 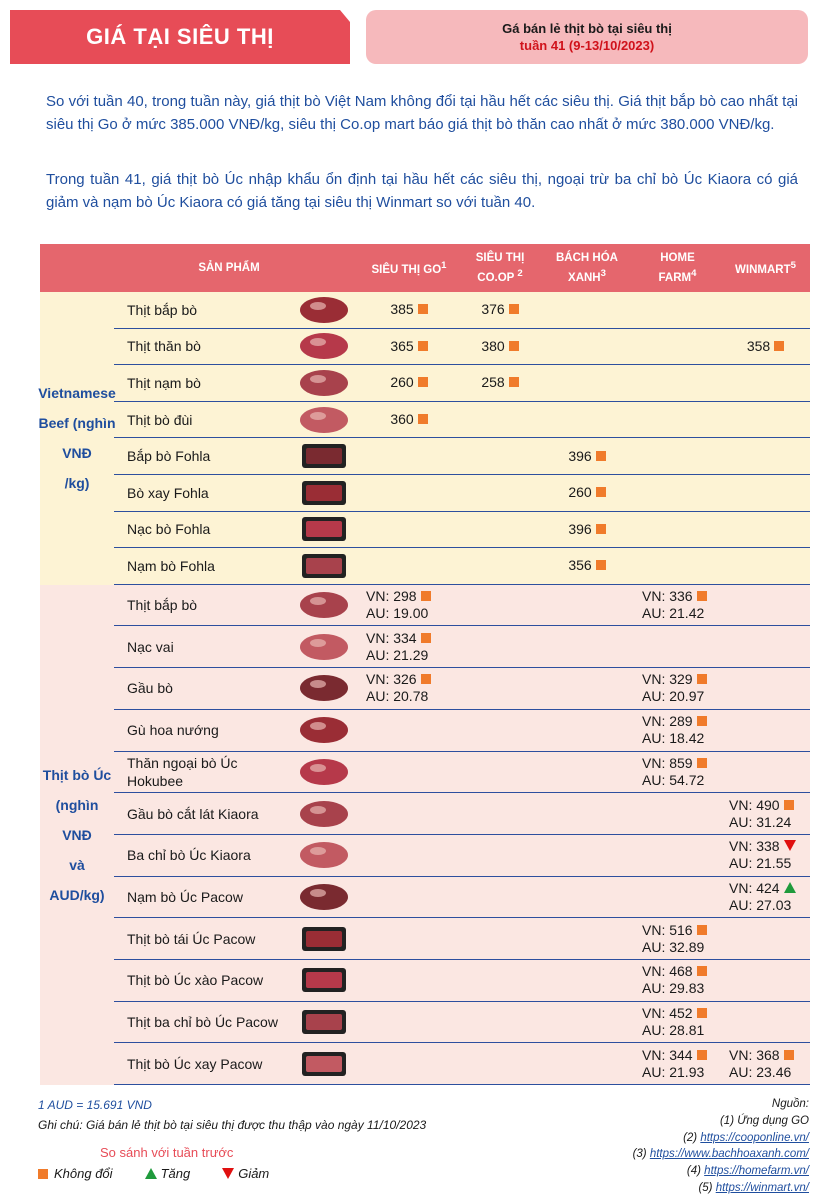 What do you see at coordinates (77, 423) in the screenshot?
I see `group-label-vn-l2: Beef (nghìn` at bounding box center [77, 423].